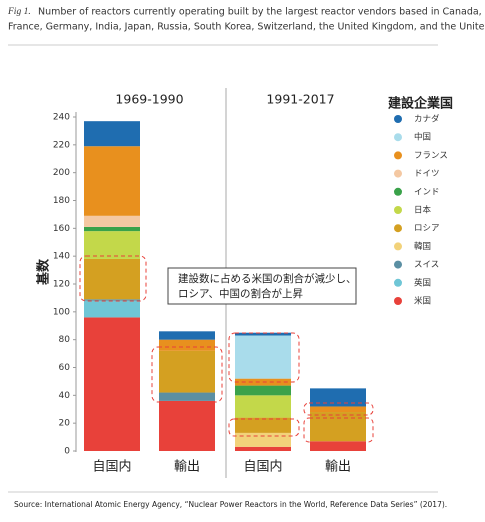  I want to click on y-tick-label: 60, so click(65, 368).